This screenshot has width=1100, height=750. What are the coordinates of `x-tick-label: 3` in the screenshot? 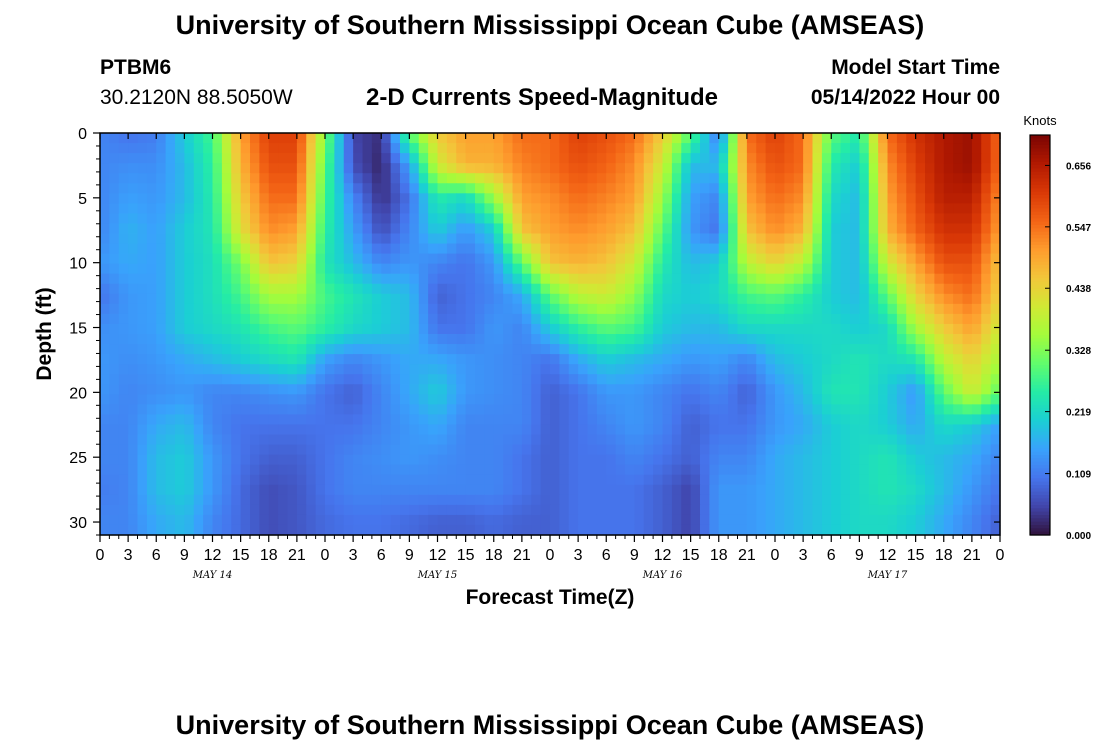 It's located at (353, 555).